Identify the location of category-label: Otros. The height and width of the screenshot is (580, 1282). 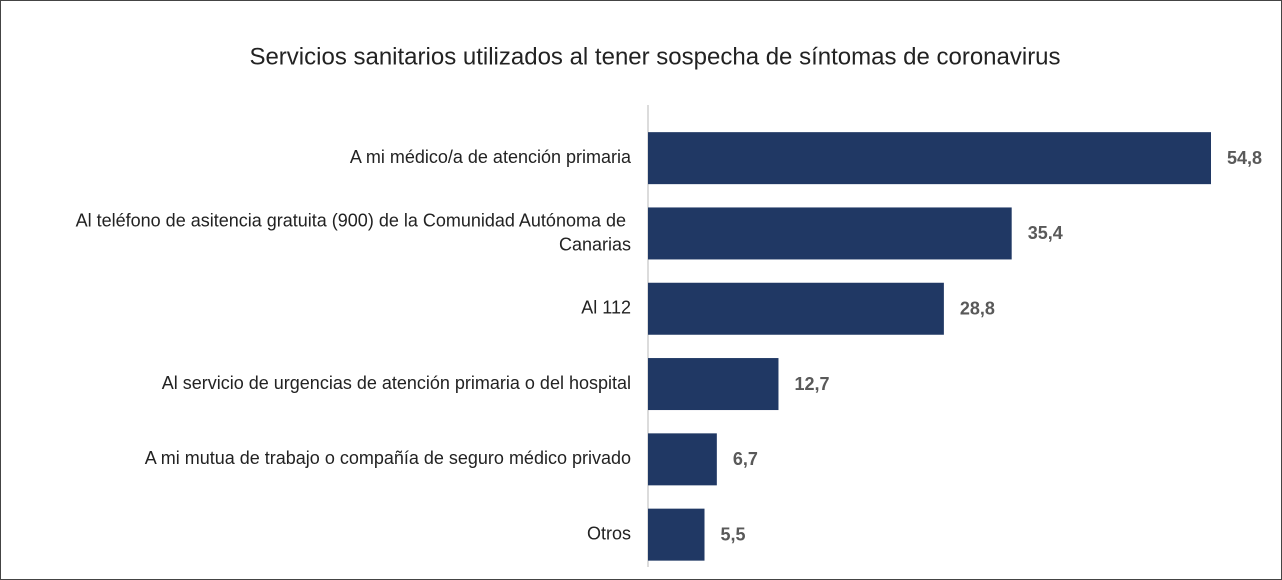
(609, 533).